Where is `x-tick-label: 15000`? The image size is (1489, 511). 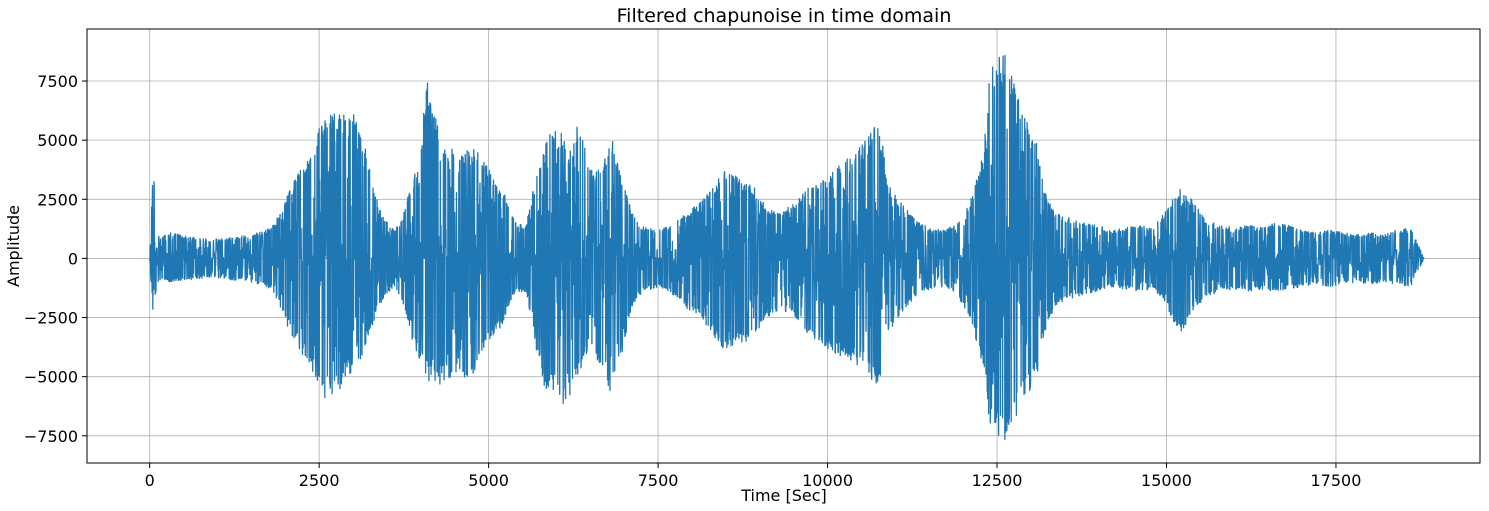 x-tick-label: 15000 is located at coordinates (1166, 480).